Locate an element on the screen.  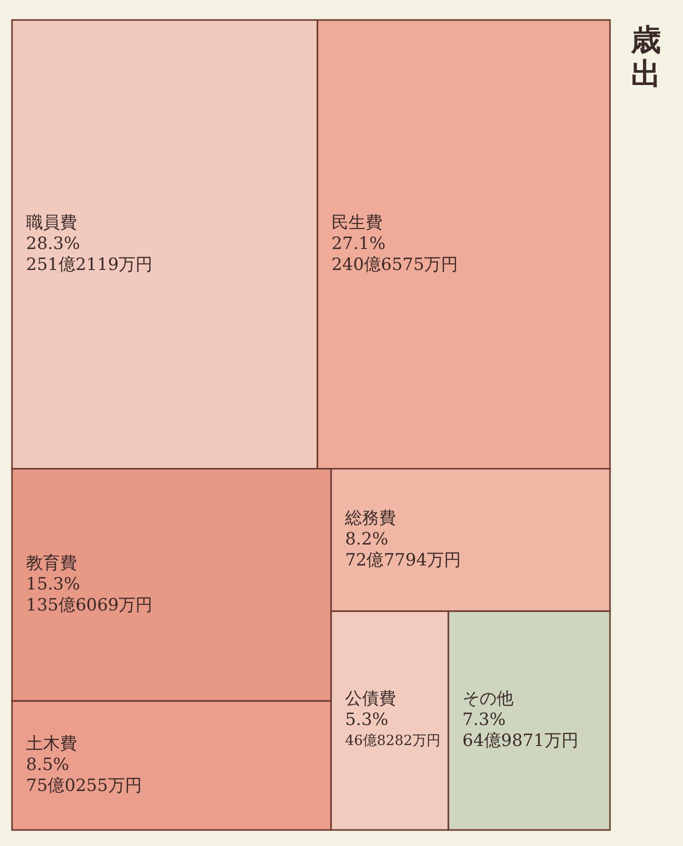
text: 251億2119万円 is located at coordinates (89, 264).